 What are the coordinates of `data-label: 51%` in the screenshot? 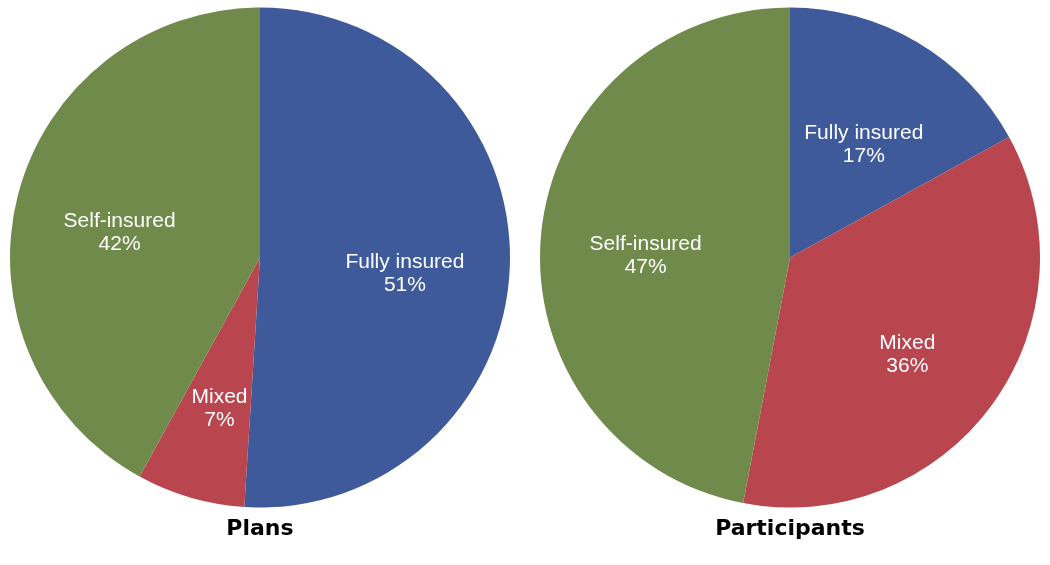 It's located at (404, 284).